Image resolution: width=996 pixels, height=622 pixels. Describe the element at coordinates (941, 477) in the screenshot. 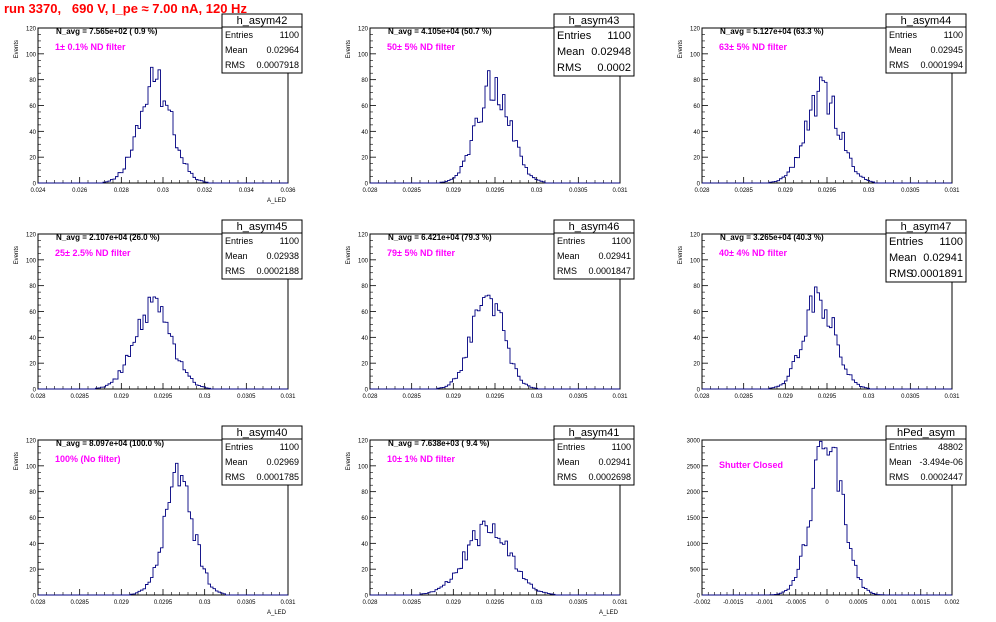

I see `stat-rms-value: 0.0002447` at that location.